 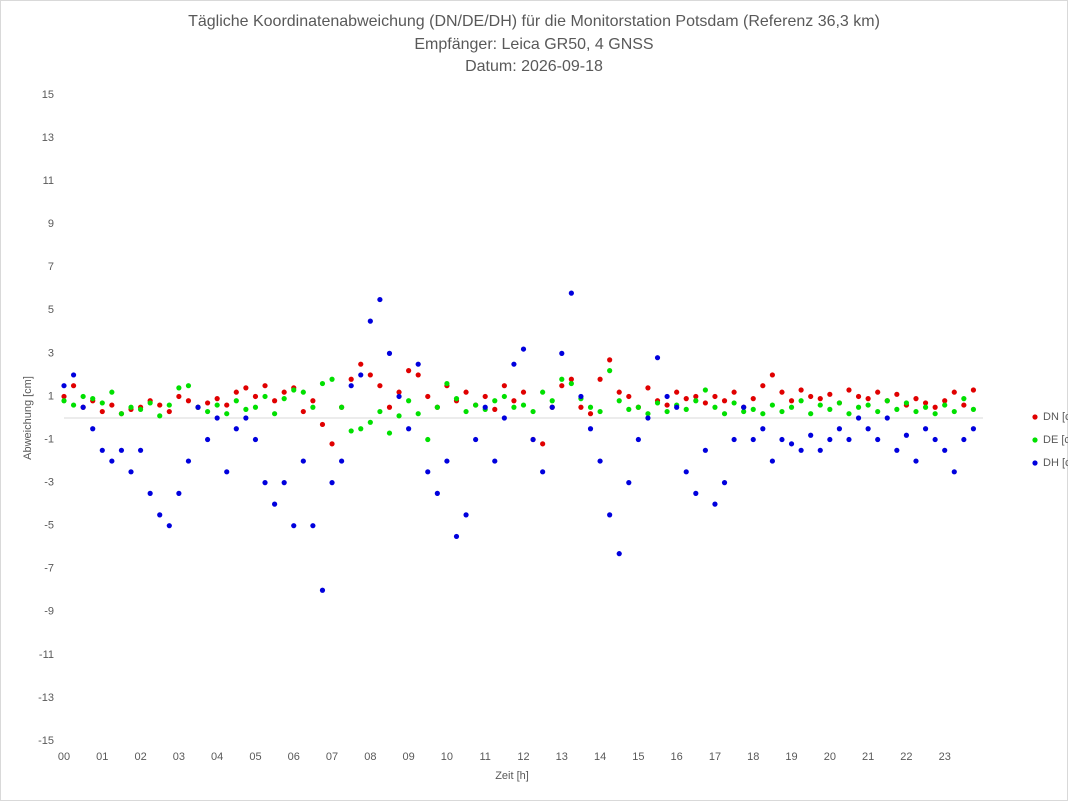 What do you see at coordinates (715, 757) in the screenshot?
I see `x-tick-label: 17` at bounding box center [715, 757].